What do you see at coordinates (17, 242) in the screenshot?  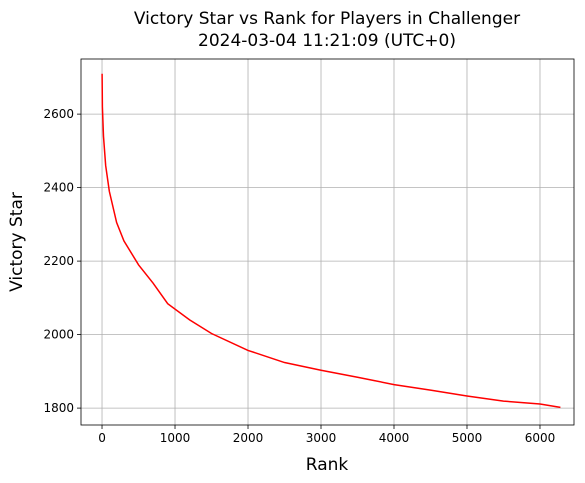 I see `y-axis-label: Victory Star` at bounding box center [17, 242].